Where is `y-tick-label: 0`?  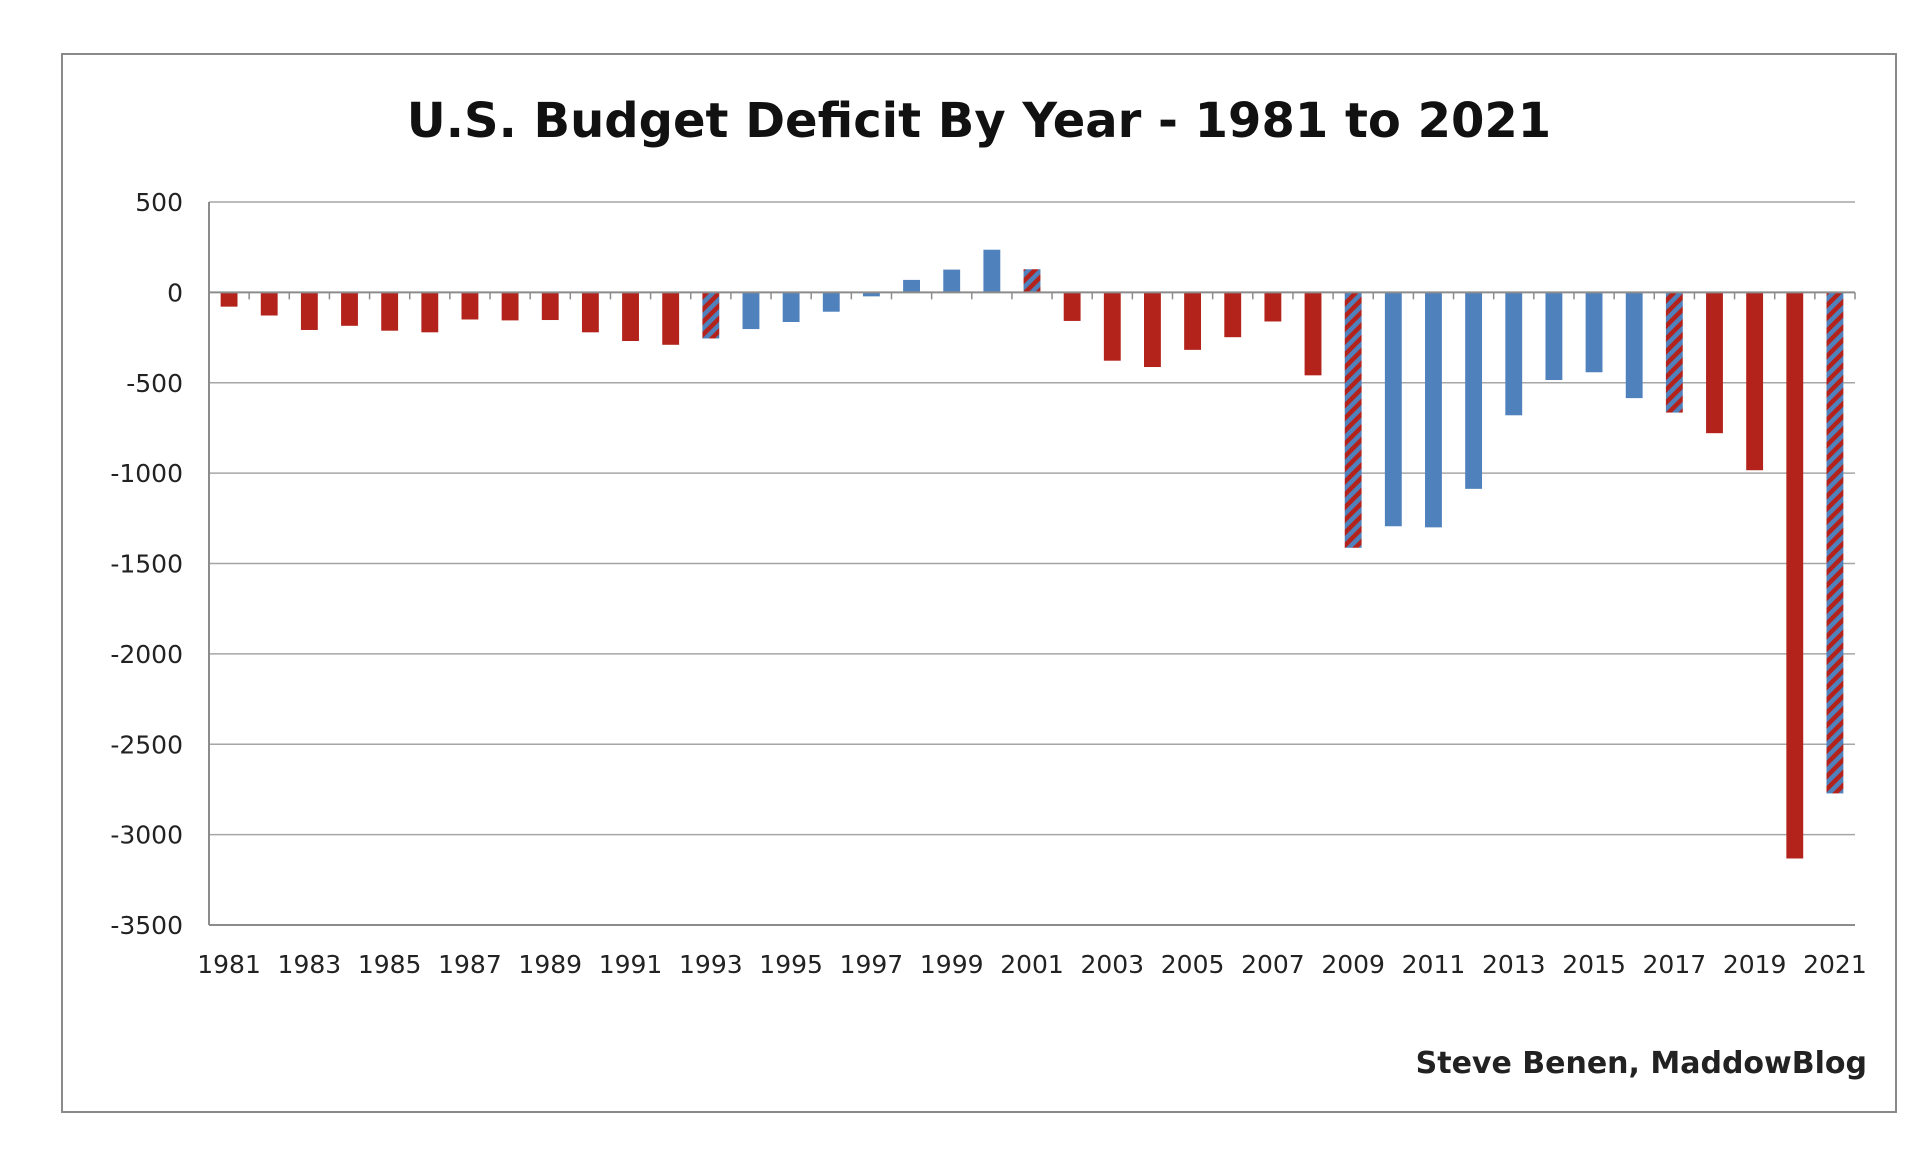
y-tick-label: 0 is located at coordinates (175, 292).